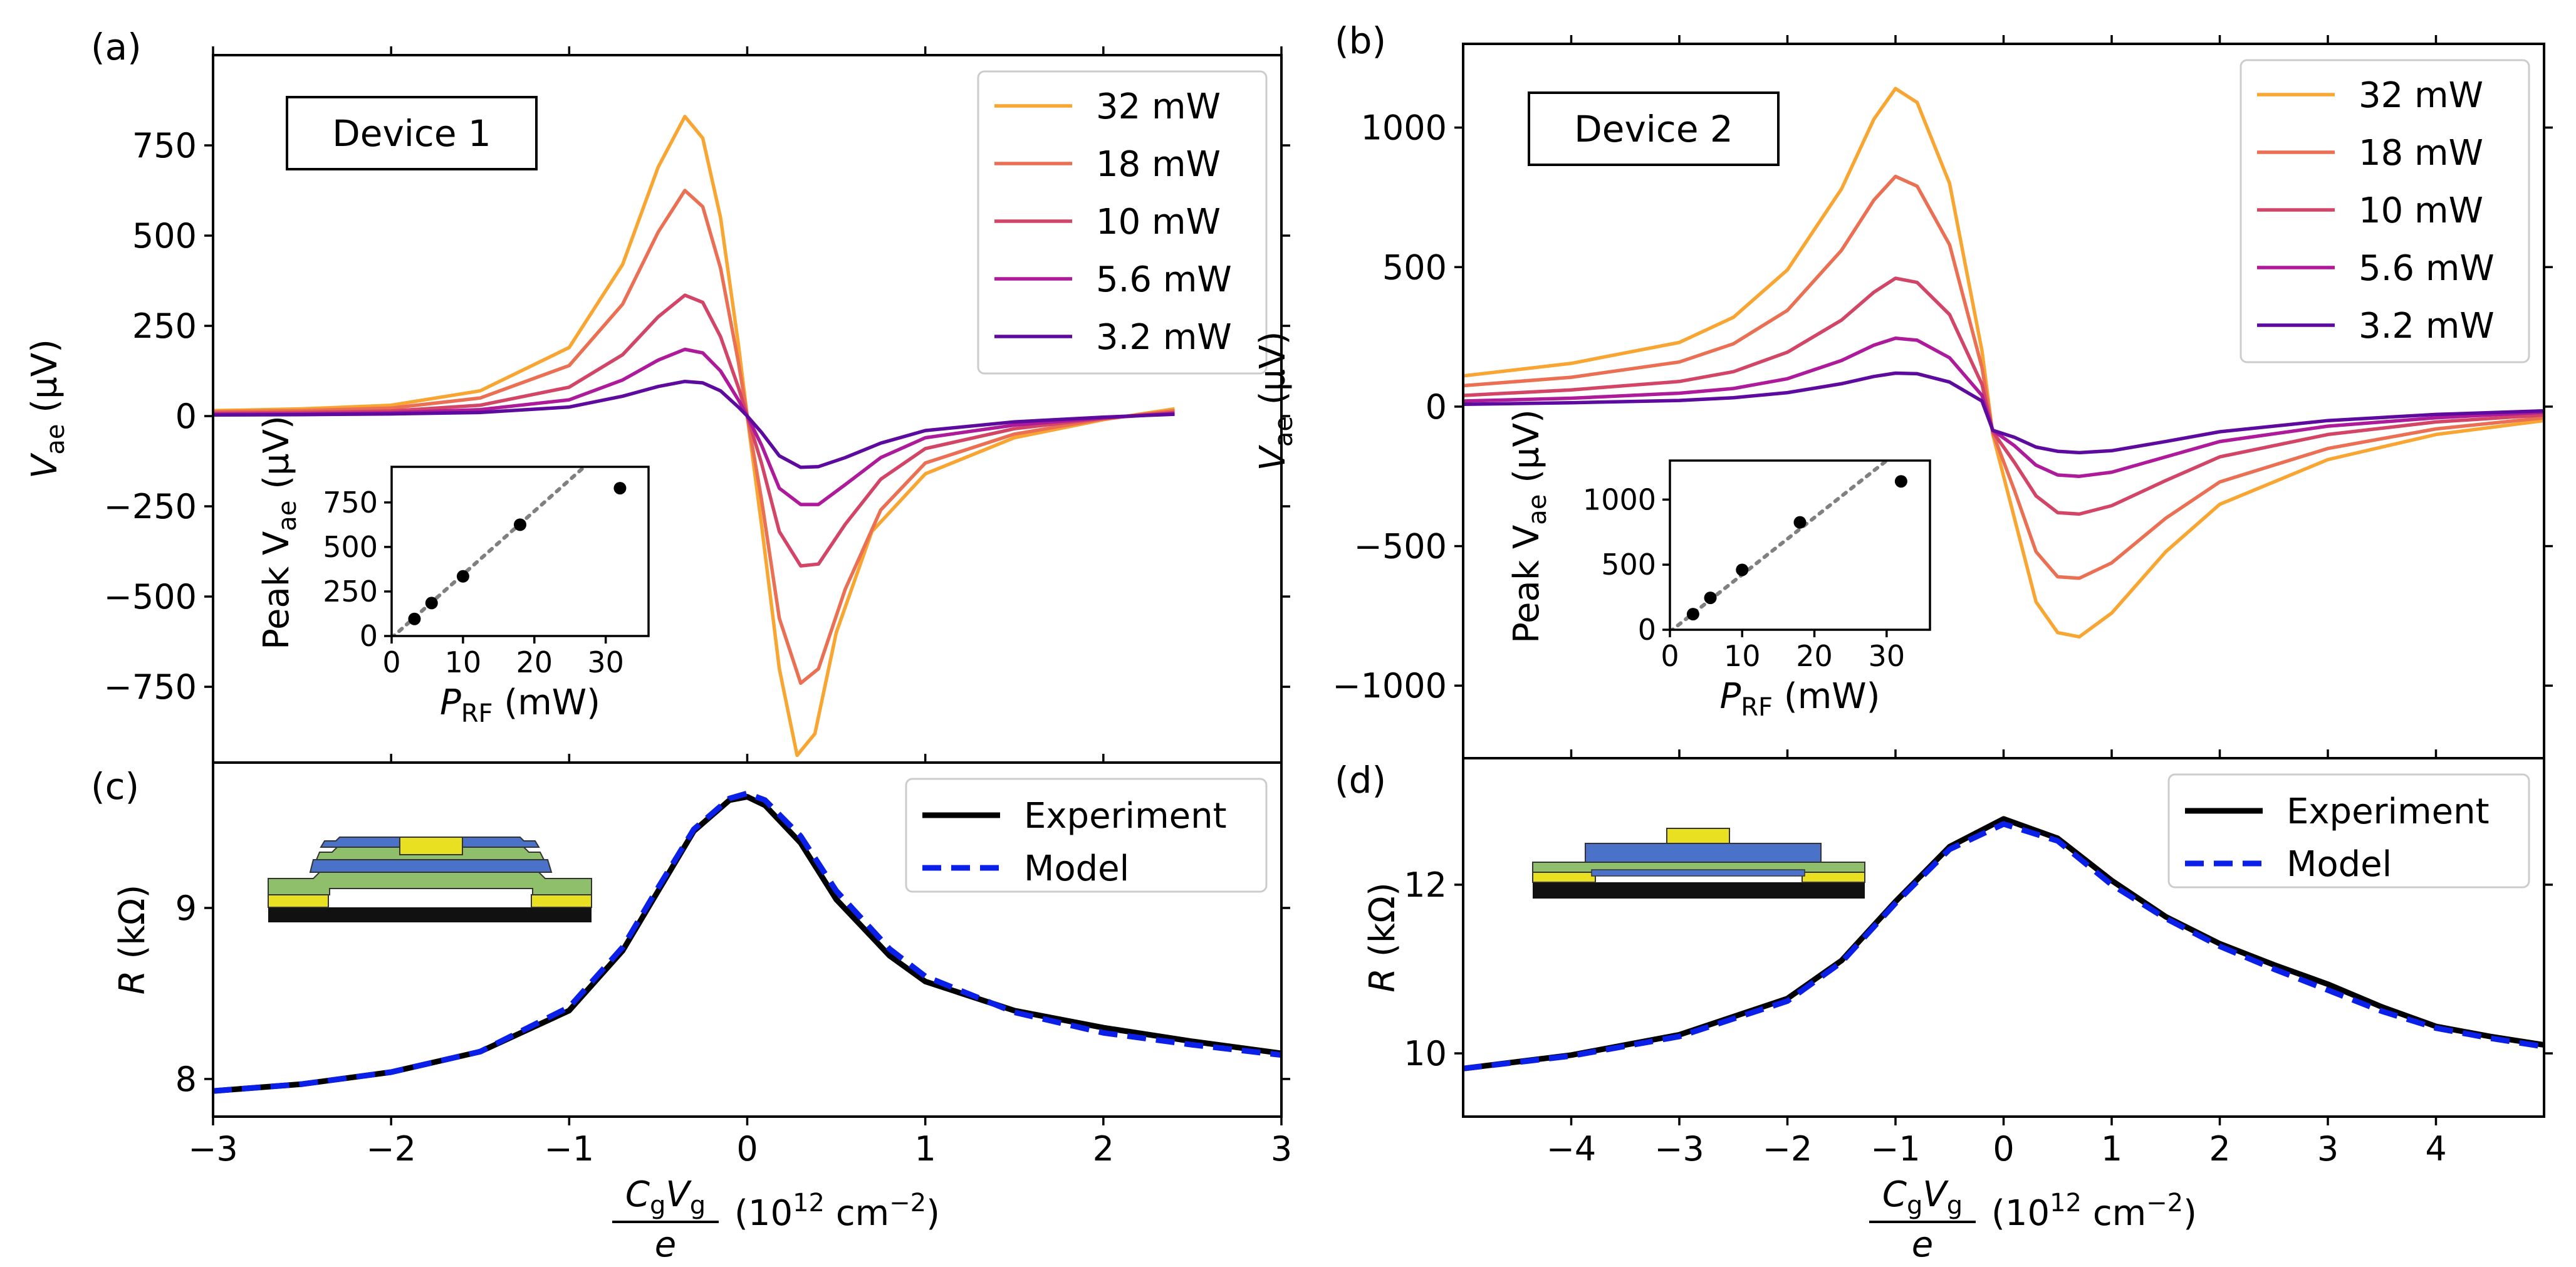 The width and height of the screenshot is (2576, 1267). I want to click on y-tick-label: −750, so click(150, 687).